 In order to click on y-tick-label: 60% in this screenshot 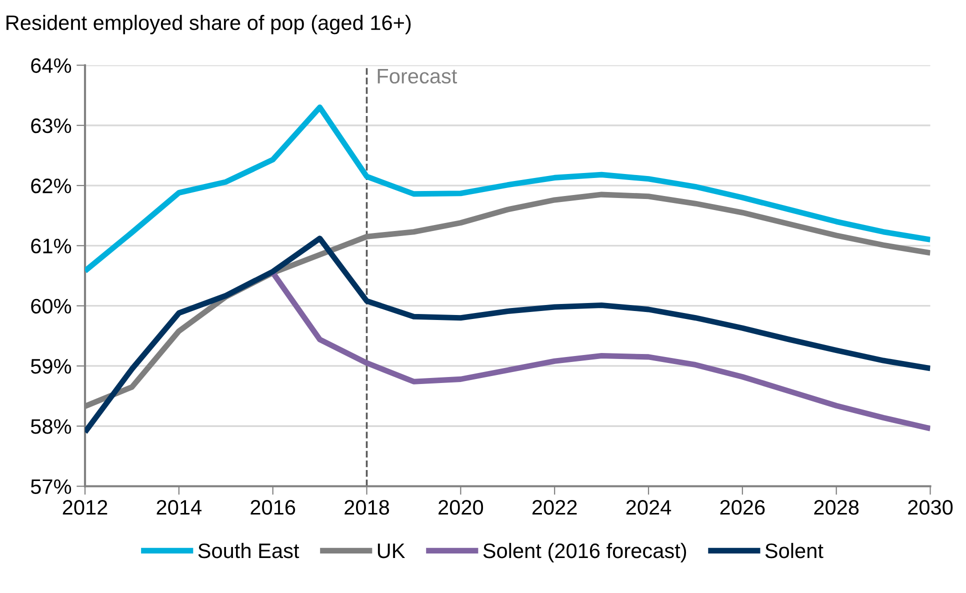, I will do `click(51, 306)`.